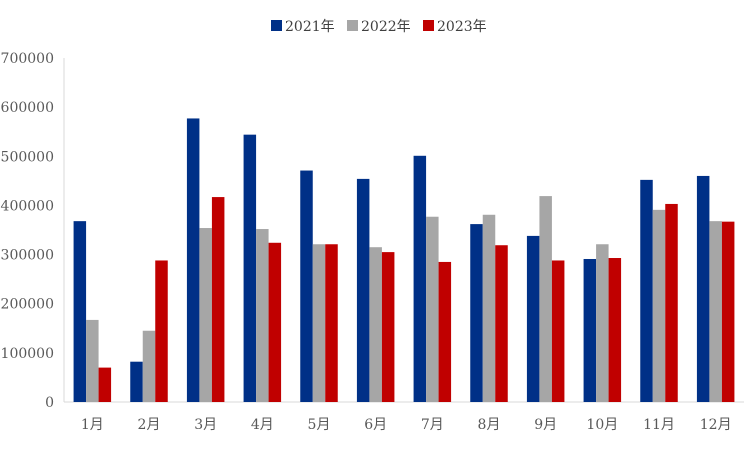  Describe the element at coordinates (602, 425) in the screenshot. I see `x-tick-label: 10月` at that location.